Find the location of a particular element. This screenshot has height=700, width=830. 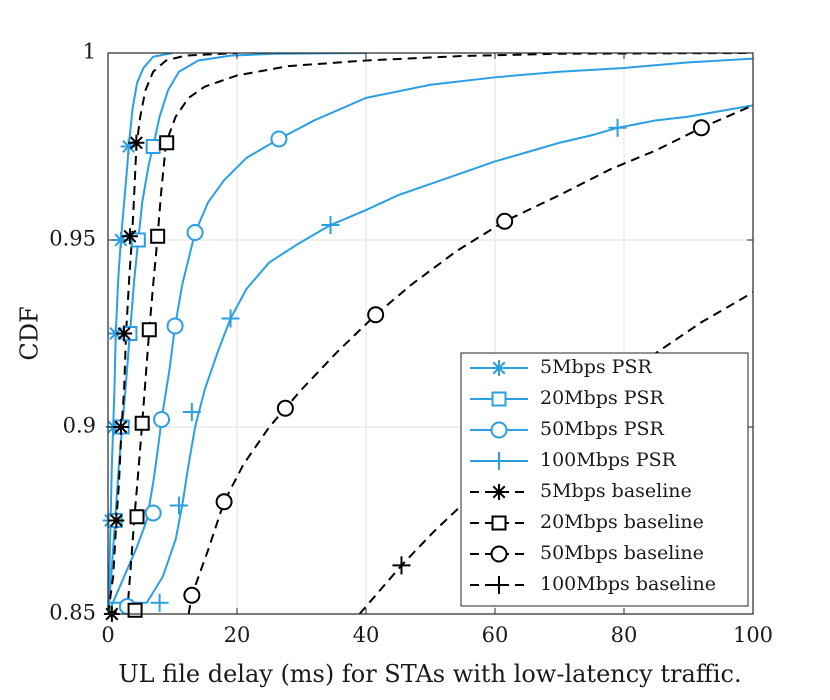

y-tick-label: 1 is located at coordinates (89, 52).